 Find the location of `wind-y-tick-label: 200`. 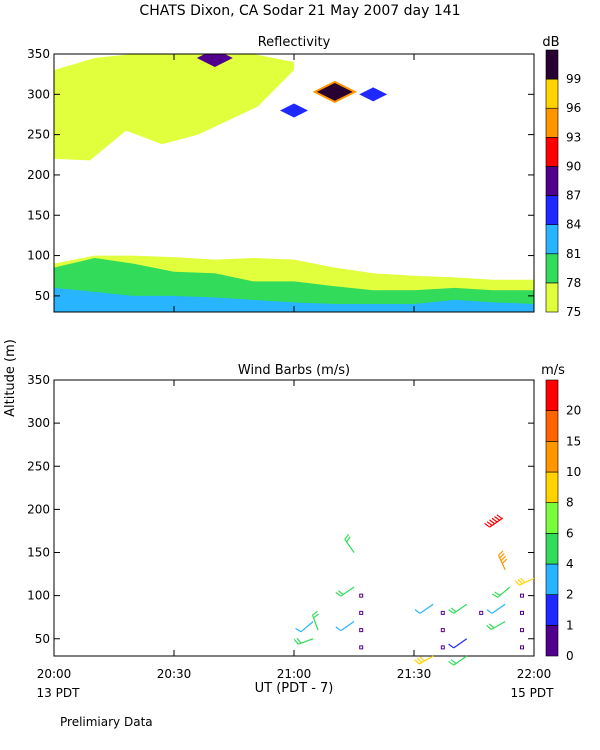

wind-y-tick-label: 200 is located at coordinates (38, 509).